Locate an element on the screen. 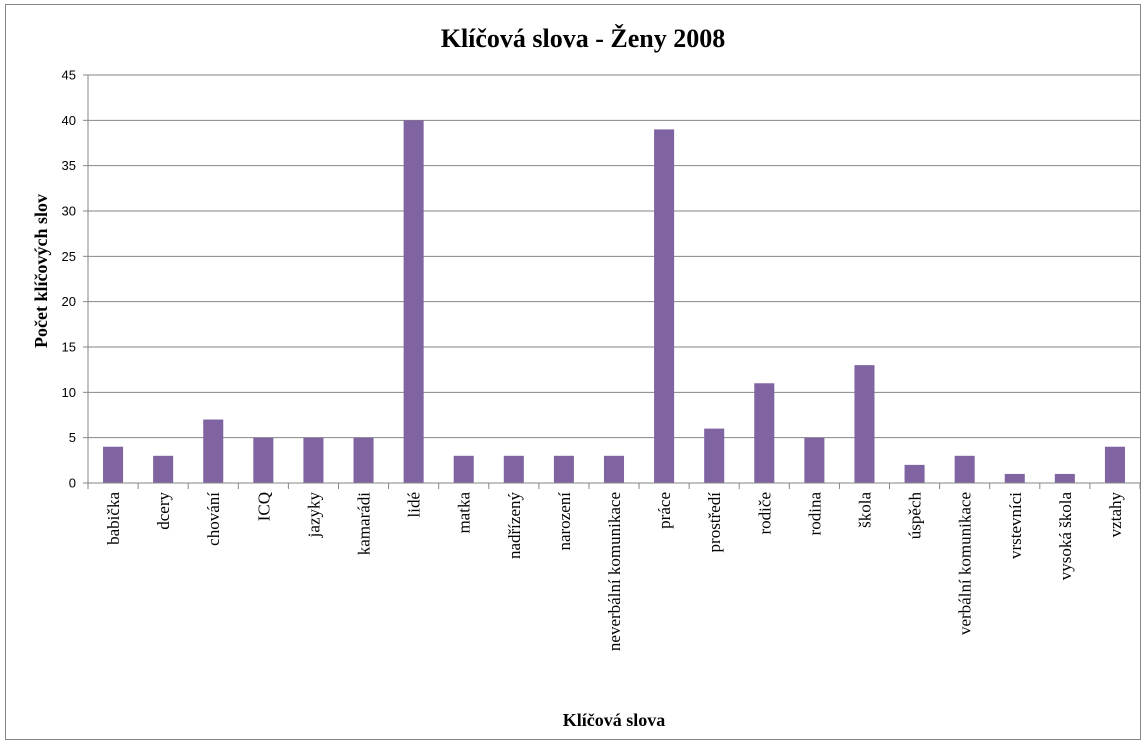  y-tick-label: 5 is located at coordinates (72, 437).